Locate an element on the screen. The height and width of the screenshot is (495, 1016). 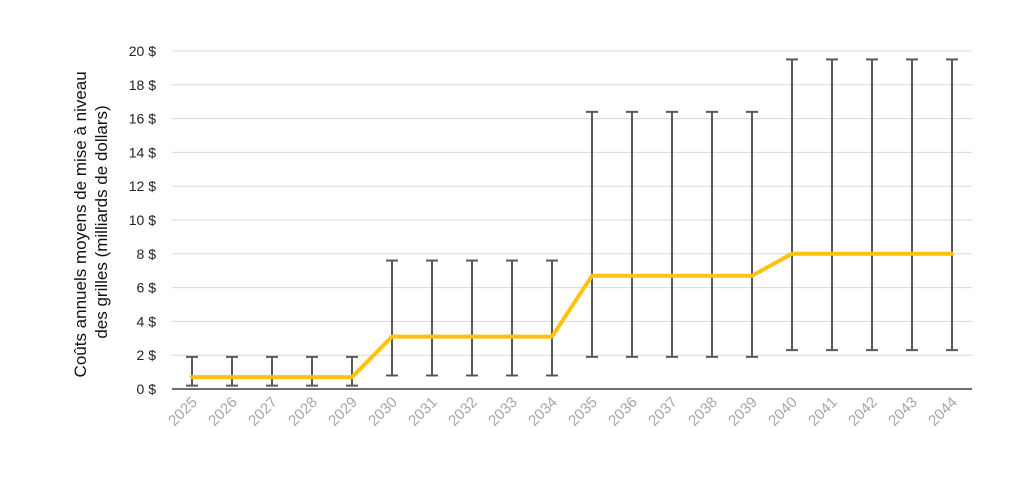
x-tick-label: 2029 is located at coordinates (343, 412).